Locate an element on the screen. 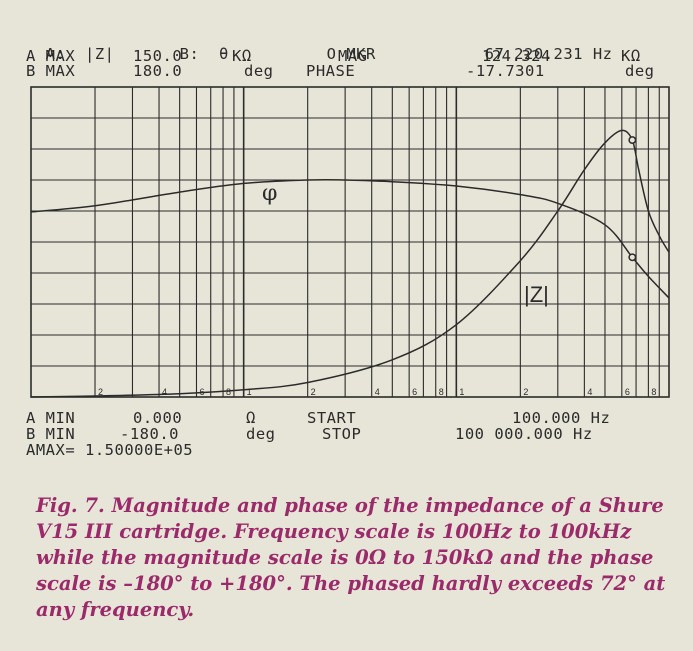  a-min-label: A MIN is located at coordinates (51, 418).